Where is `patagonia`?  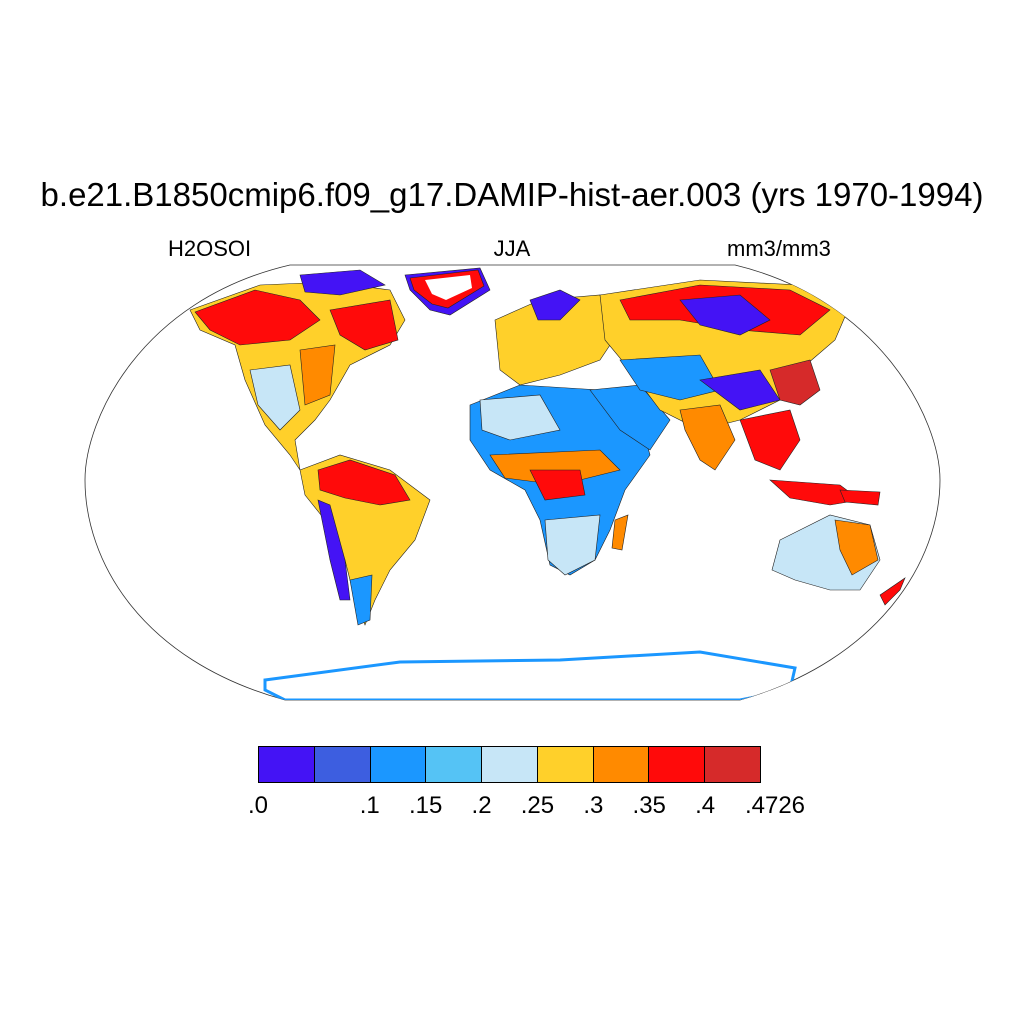
patagonia is located at coordinates (361, 600).